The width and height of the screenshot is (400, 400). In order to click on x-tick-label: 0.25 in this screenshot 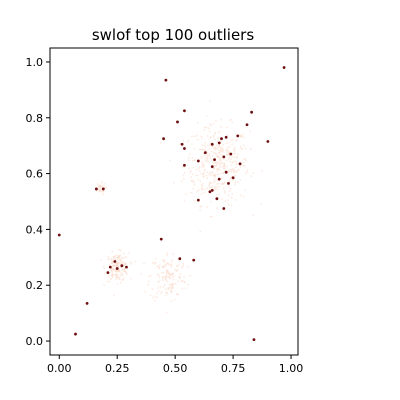, I will do `click(117, 368)`.